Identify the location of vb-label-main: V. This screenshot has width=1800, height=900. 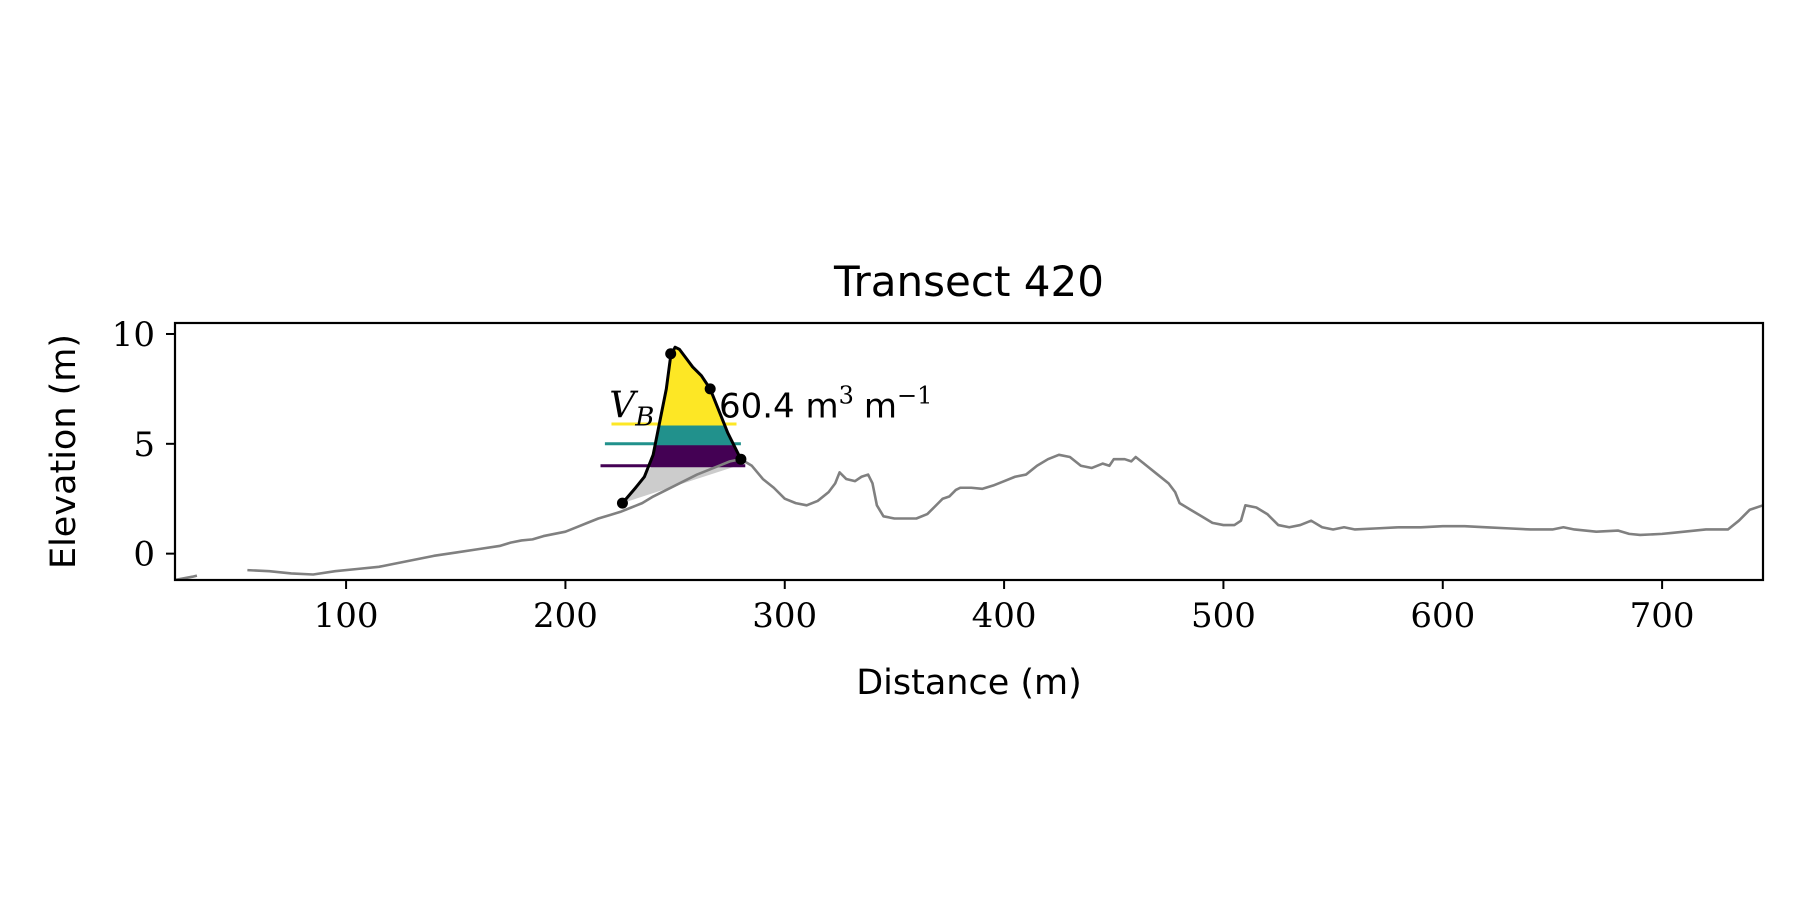
(624, 405).